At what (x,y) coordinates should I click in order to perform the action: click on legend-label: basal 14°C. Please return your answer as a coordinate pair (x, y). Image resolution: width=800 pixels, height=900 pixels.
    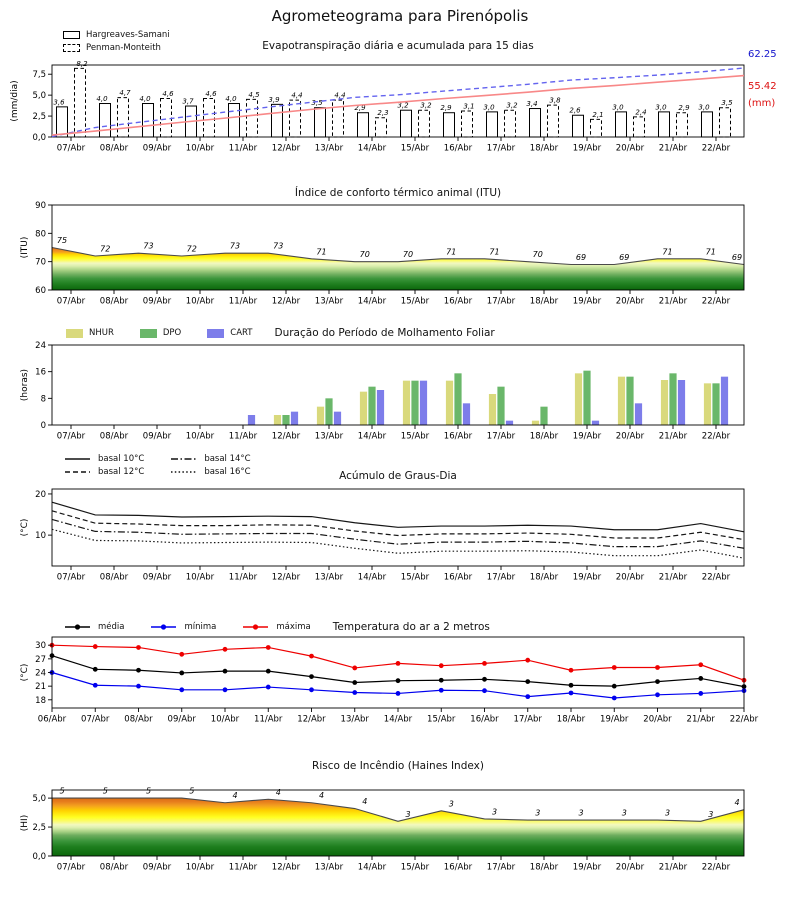
    Looking at the image, I should click on (227, 458).